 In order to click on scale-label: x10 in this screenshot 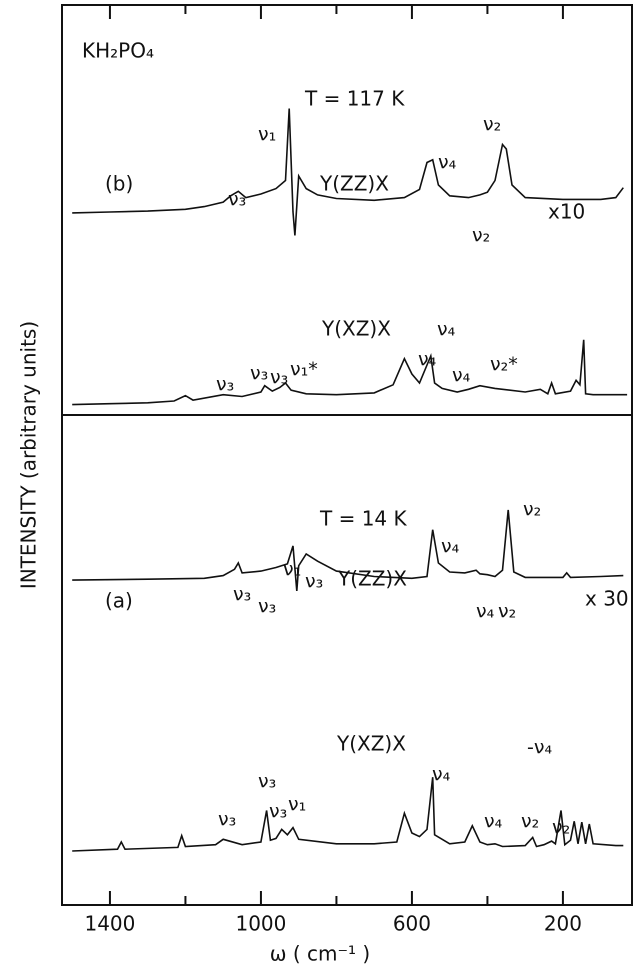, I will do `click(566, 212)`.